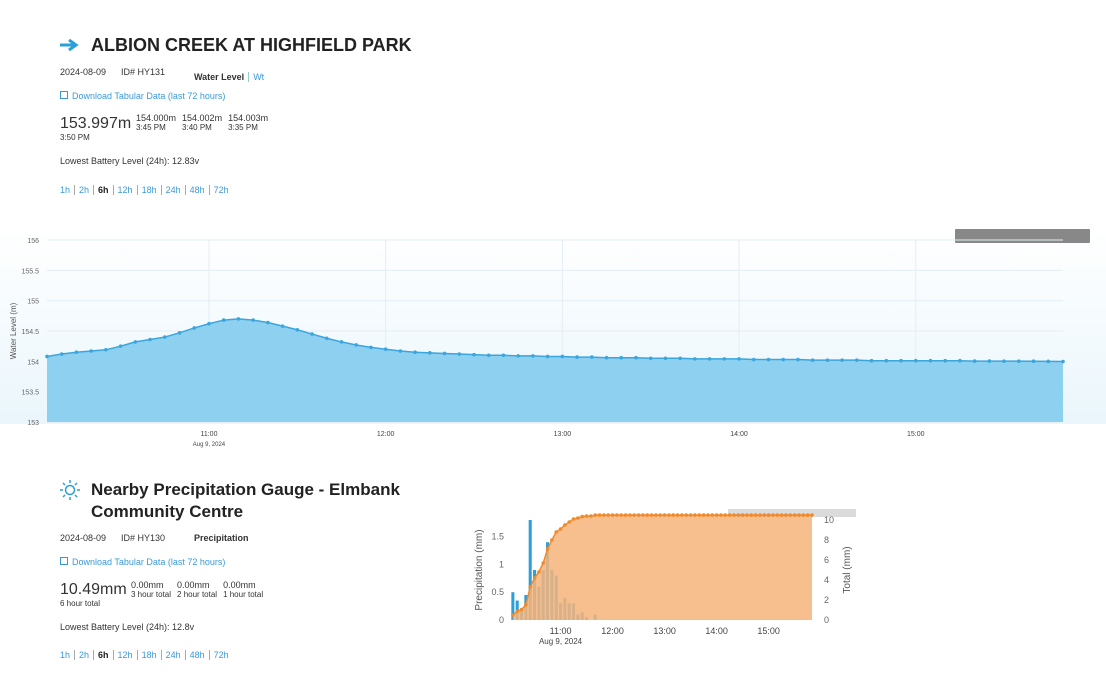  Describe the element at coordinates (70, 490) in the screenshot. I see `sun-icon` at that location.